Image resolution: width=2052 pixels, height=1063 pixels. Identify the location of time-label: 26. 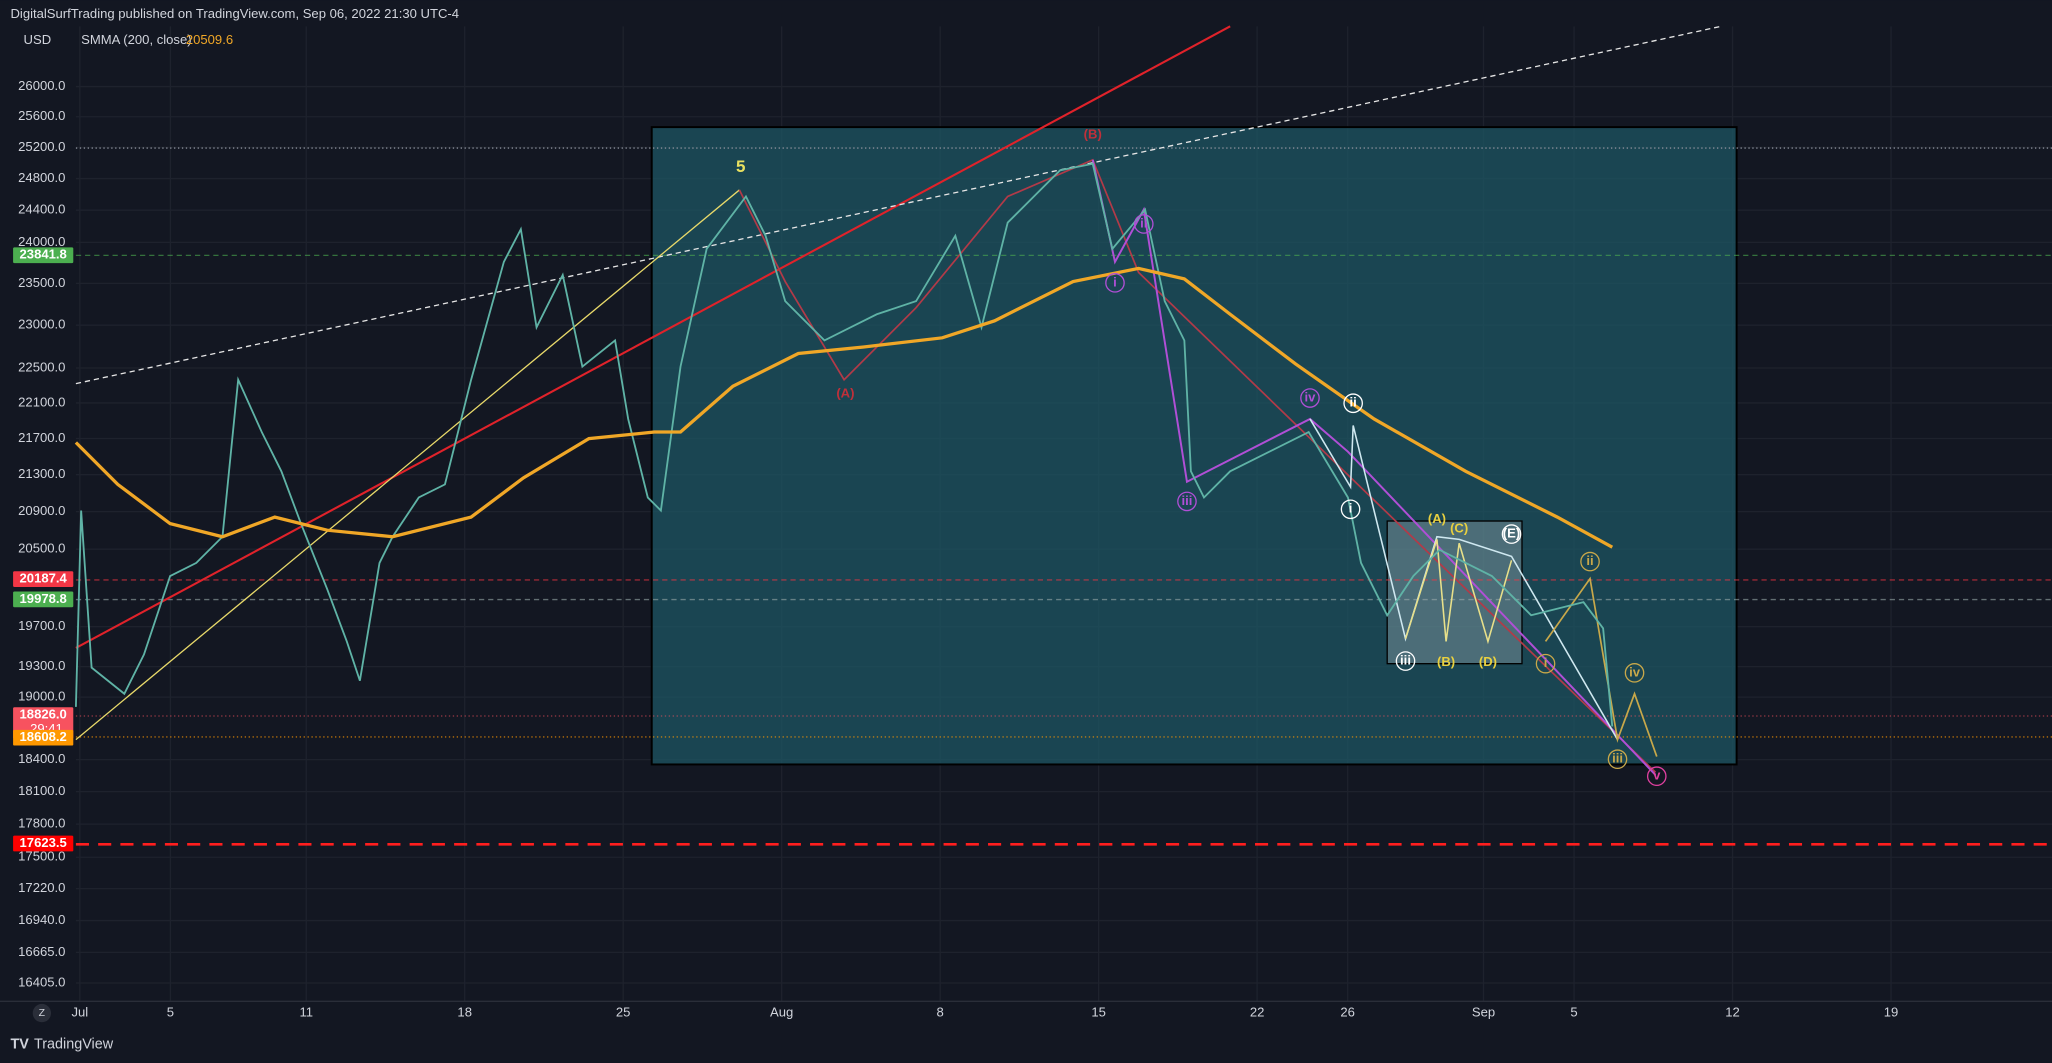
(1347, 1012).